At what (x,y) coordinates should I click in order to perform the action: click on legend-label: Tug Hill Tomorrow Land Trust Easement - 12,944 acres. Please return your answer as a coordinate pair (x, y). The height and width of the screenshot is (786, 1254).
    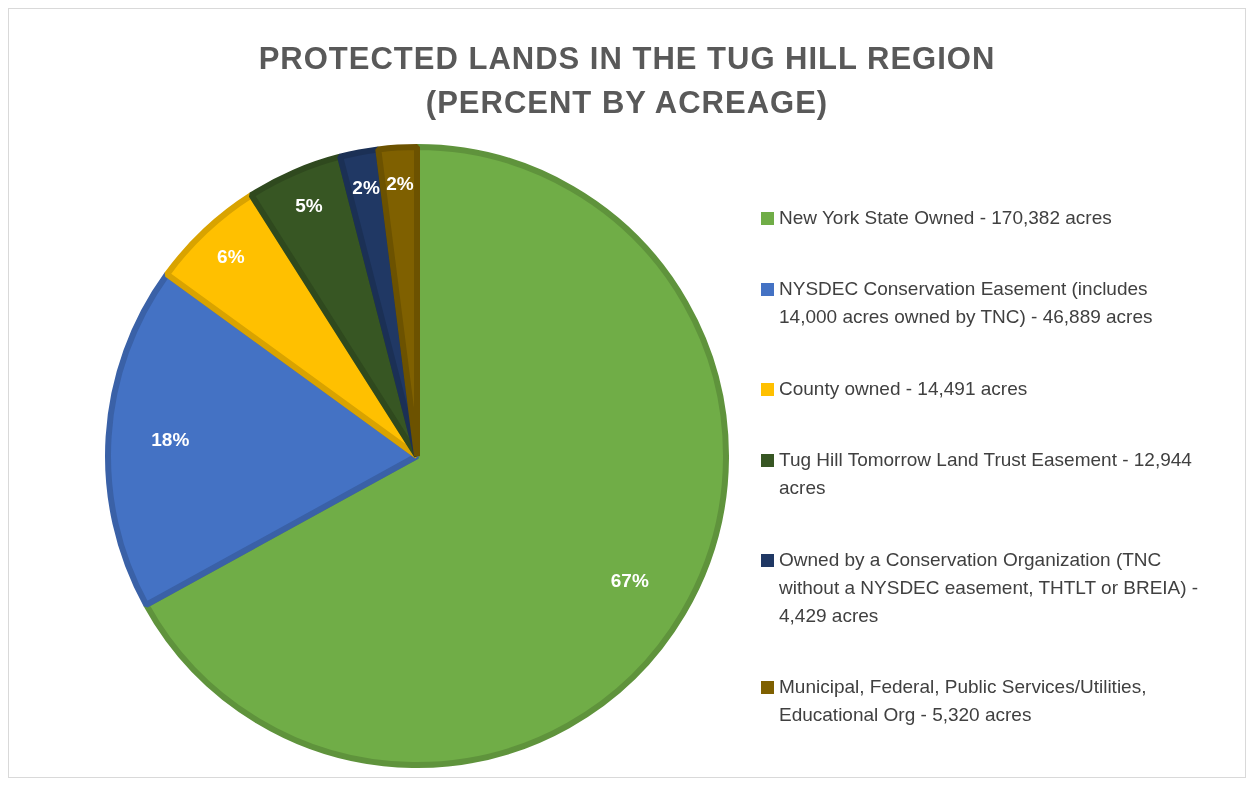
    Looking at the image, I should click on (986, 474).